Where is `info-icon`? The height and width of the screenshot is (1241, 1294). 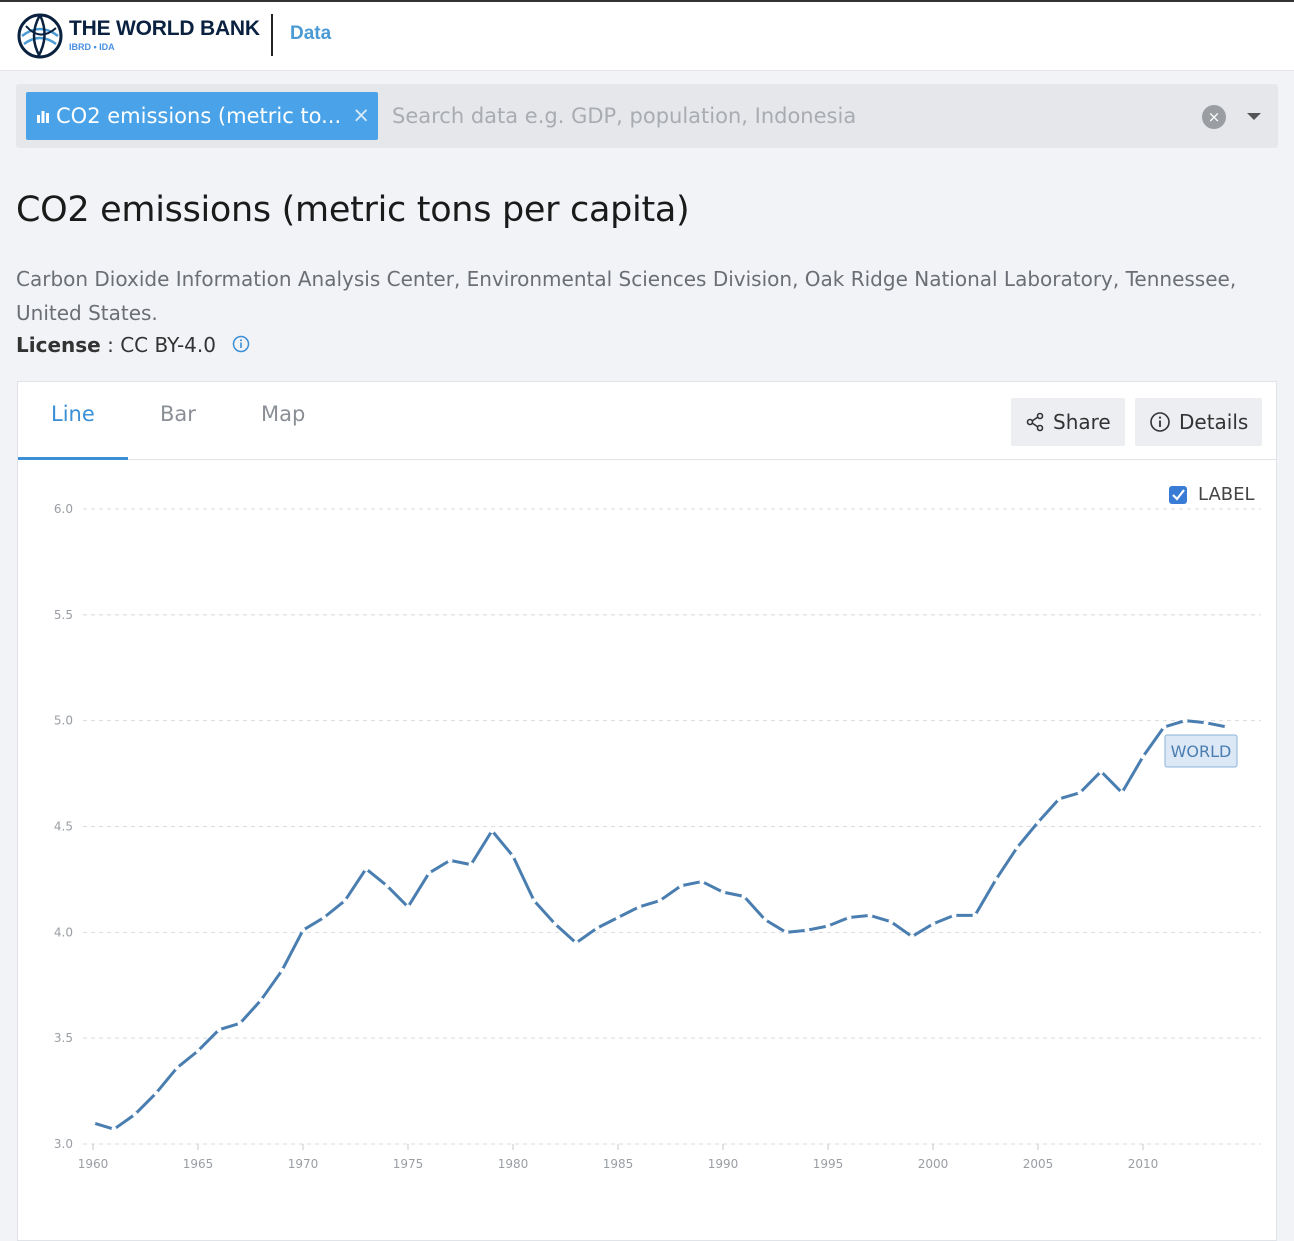
info-icon is located at coordinates (241, 344).